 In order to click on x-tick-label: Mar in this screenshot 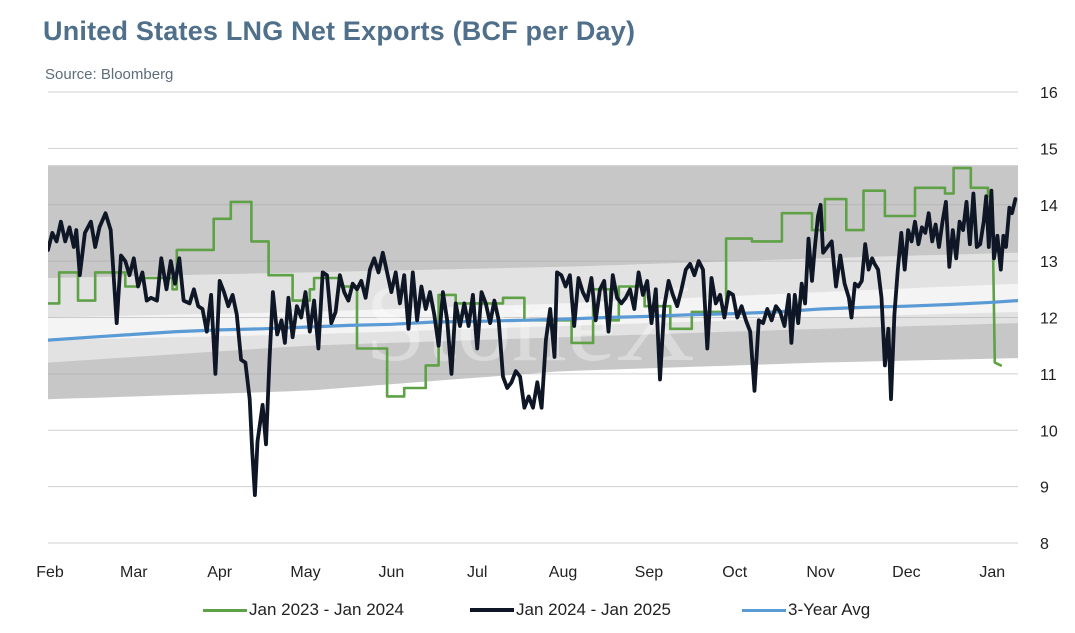, I will do `click(134, 572)`.